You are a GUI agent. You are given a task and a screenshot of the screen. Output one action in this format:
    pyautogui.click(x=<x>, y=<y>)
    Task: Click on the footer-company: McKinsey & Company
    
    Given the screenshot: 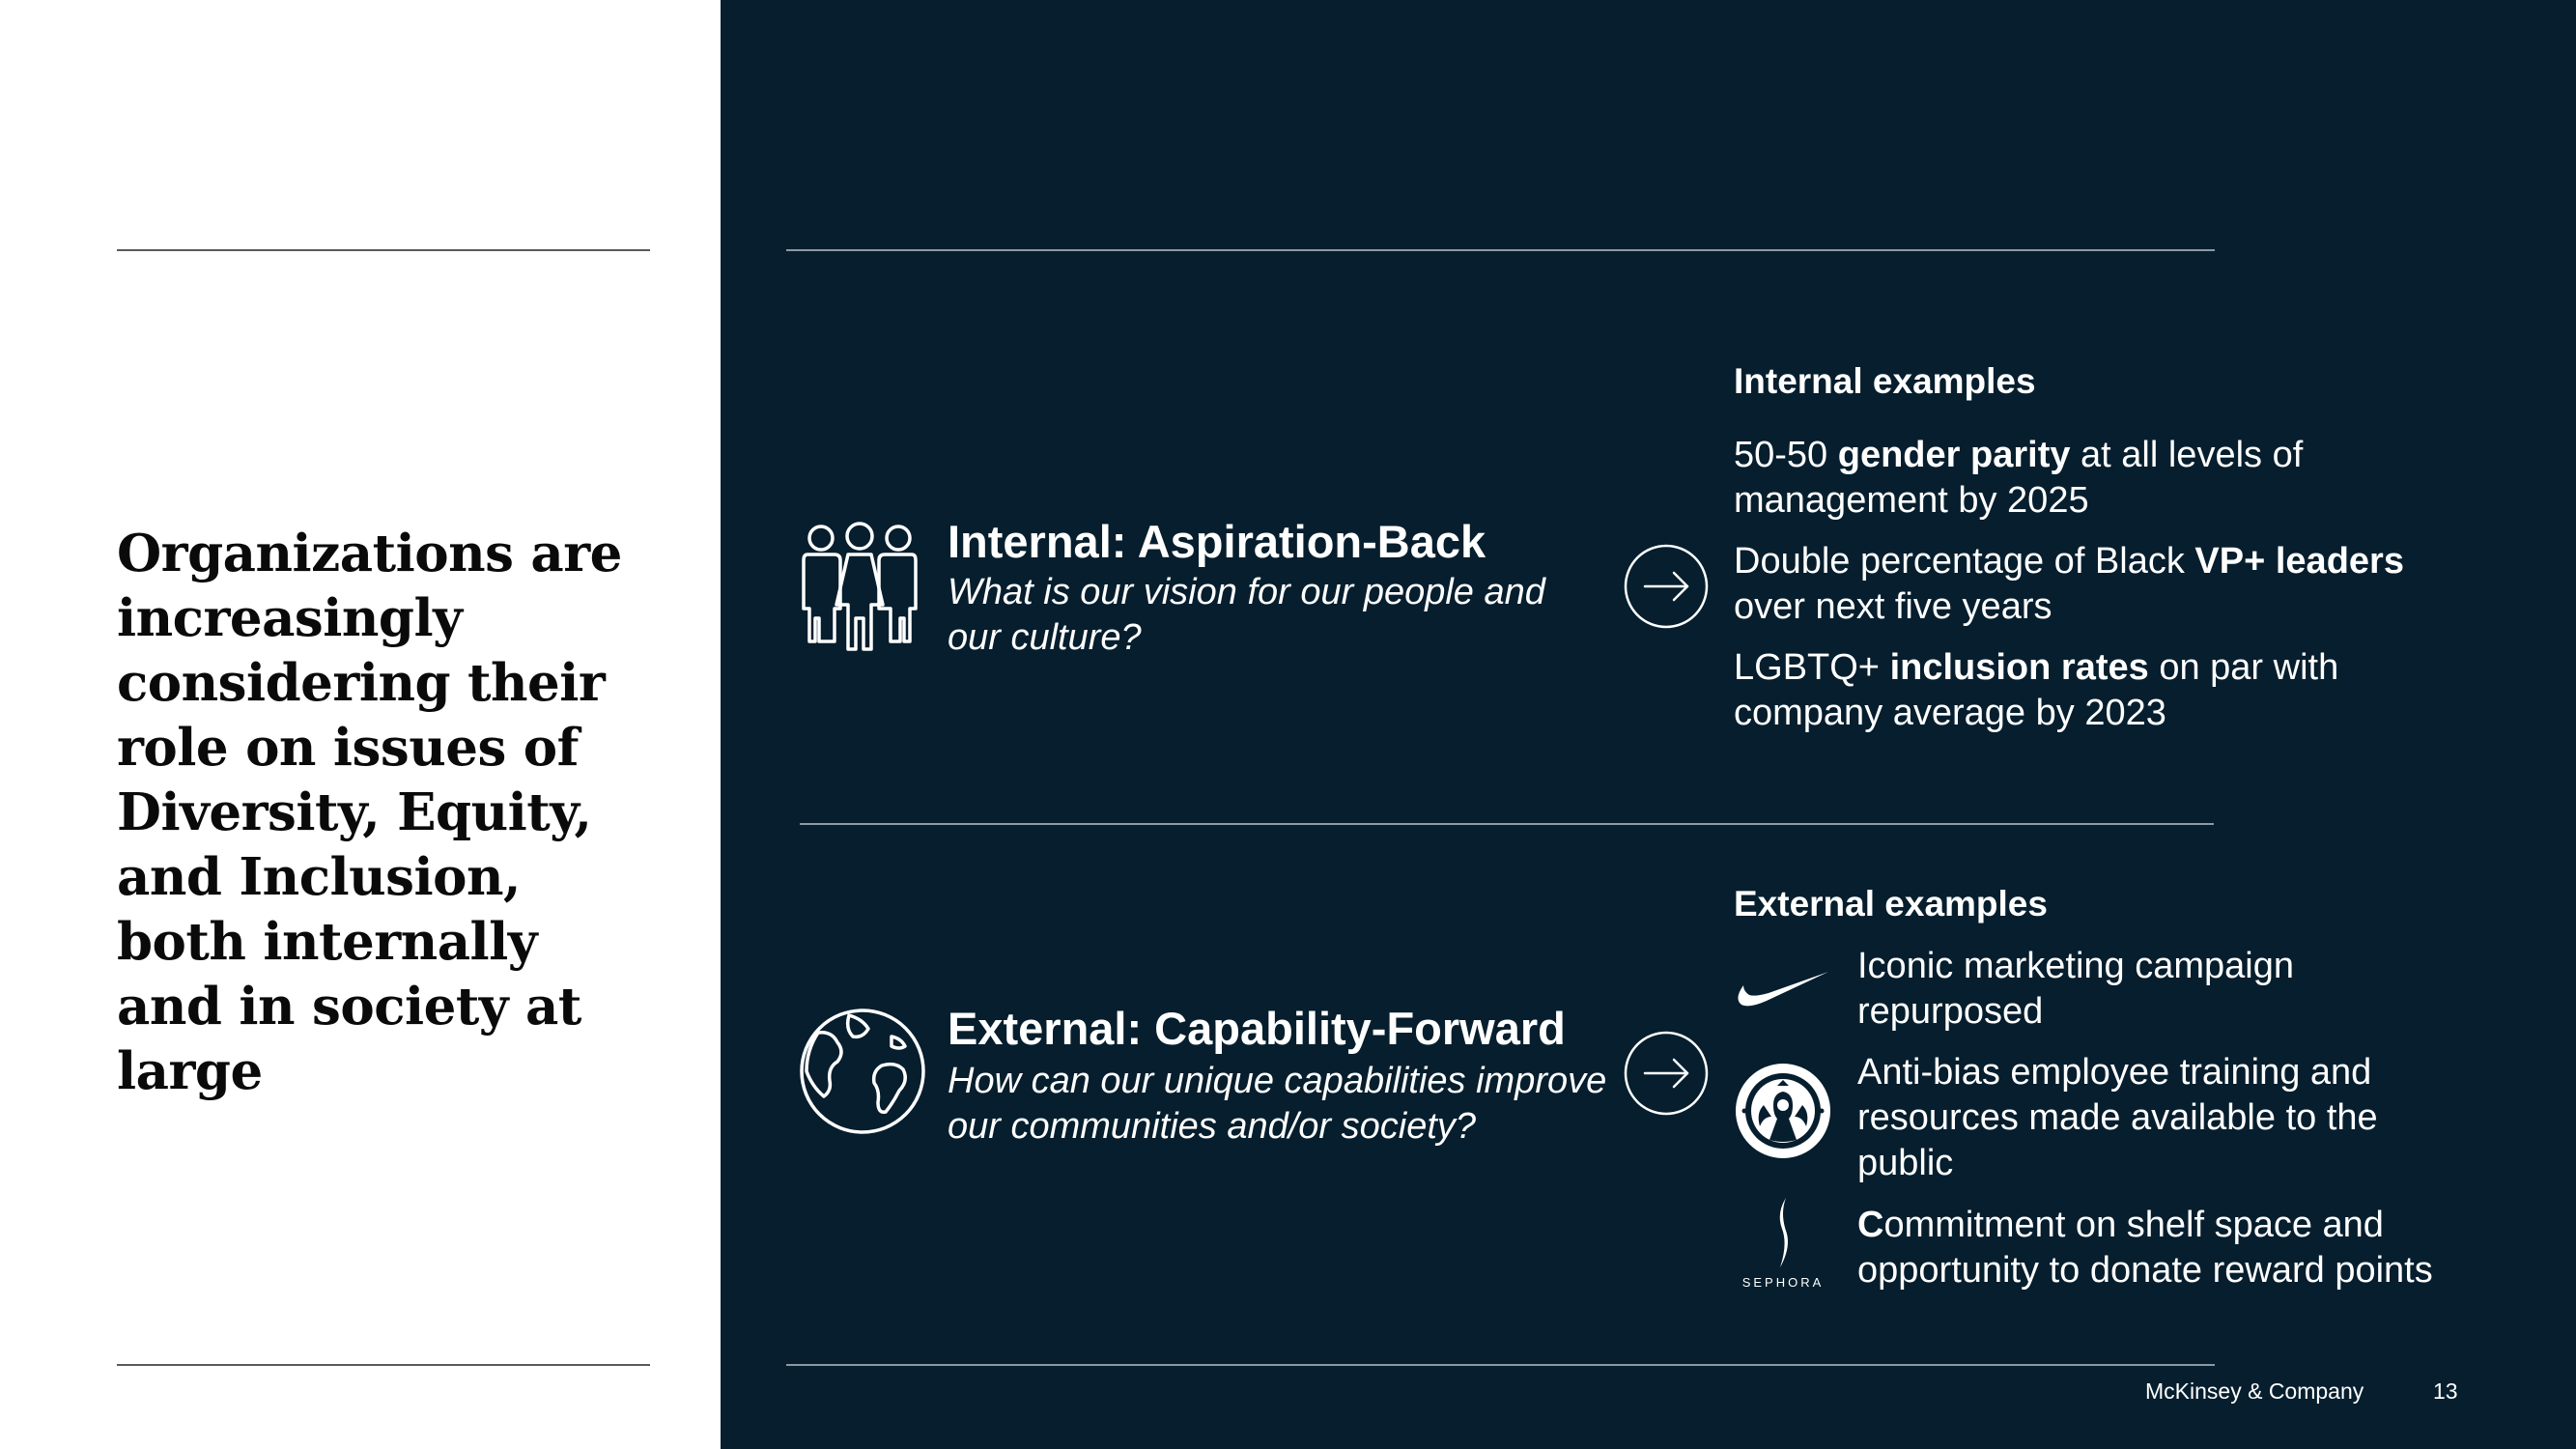 What is the action you would take?
    pyautogui.click(x=2254, y=1391)
    